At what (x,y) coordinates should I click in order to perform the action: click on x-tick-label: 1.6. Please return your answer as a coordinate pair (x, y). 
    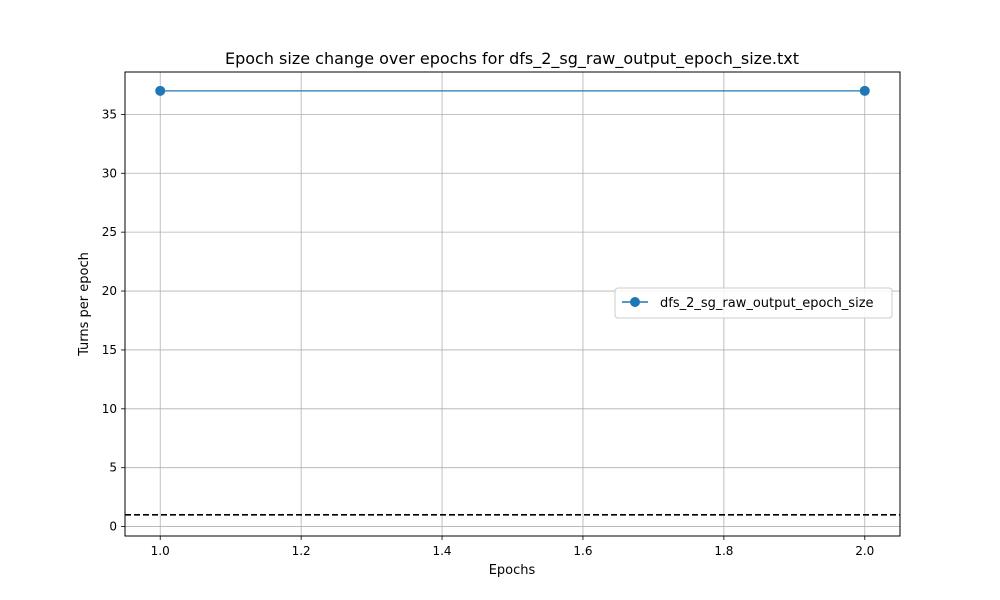
    Looking at the image, I should click on (582, 551).